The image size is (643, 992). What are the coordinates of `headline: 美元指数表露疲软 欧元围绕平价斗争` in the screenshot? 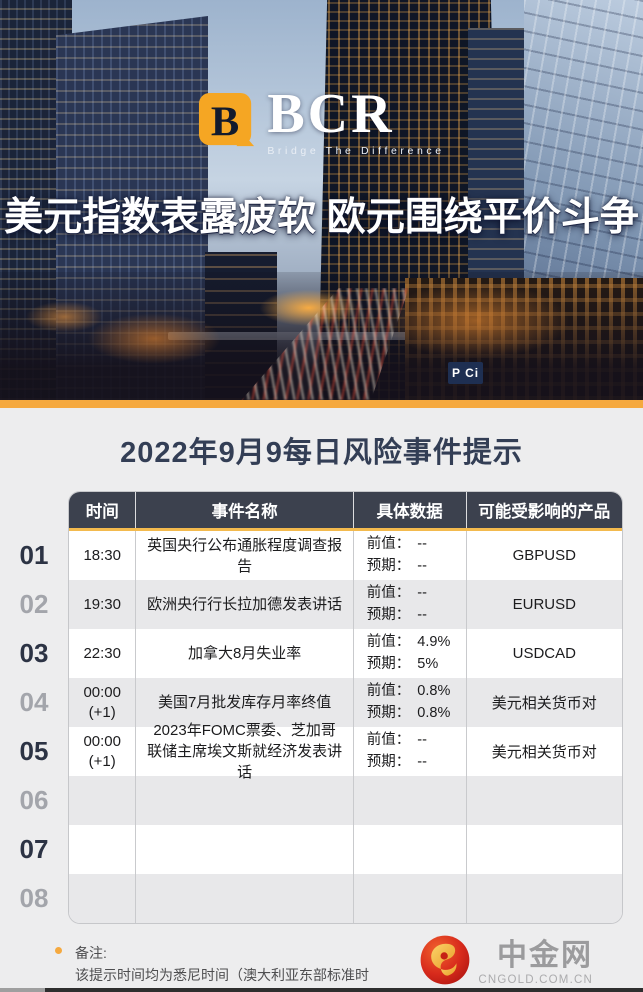 It's located at (321, 217).